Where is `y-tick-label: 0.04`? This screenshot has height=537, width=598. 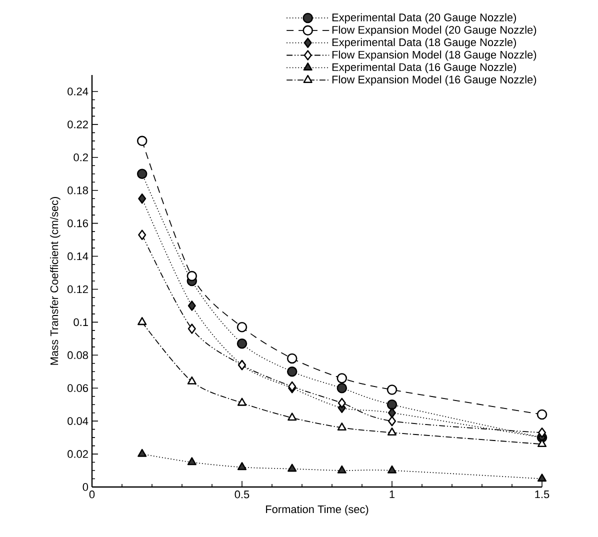 y-tick-label: 0.04 is located at coordinates (78, 421).